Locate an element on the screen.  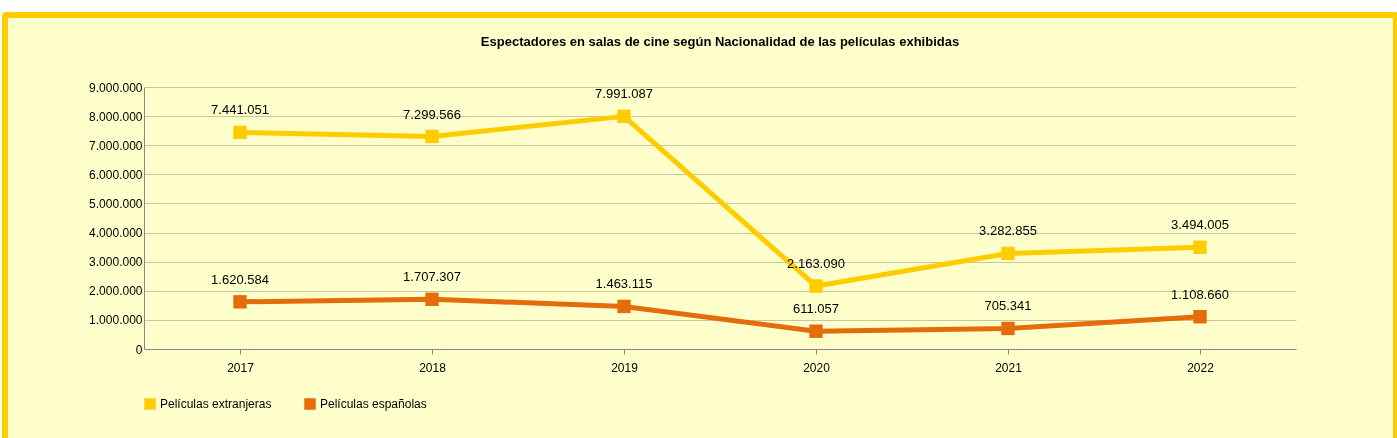
y-tick-label: 0 is located at coordinates (139, 349).